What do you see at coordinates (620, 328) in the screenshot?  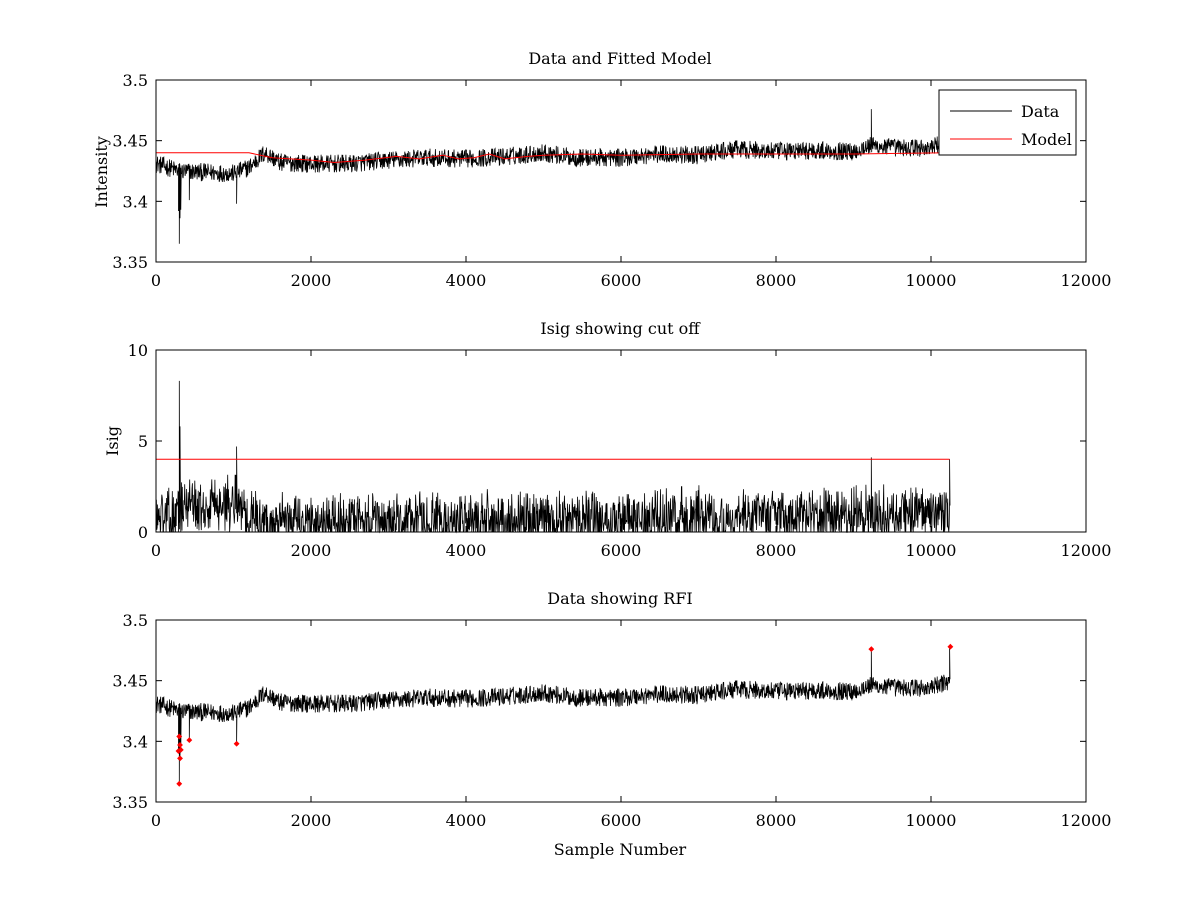 I see `panel-title: Isig showing cut off` at bounding box center [620, 328].